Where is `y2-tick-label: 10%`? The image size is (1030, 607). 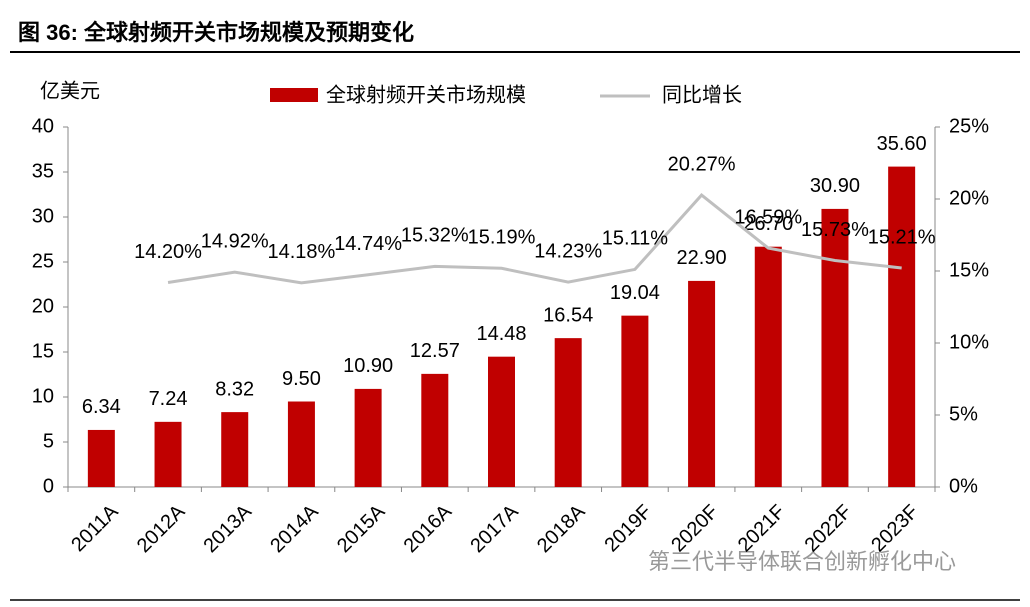 y2-tick-label: 10% is located at coordinates (969, 342).